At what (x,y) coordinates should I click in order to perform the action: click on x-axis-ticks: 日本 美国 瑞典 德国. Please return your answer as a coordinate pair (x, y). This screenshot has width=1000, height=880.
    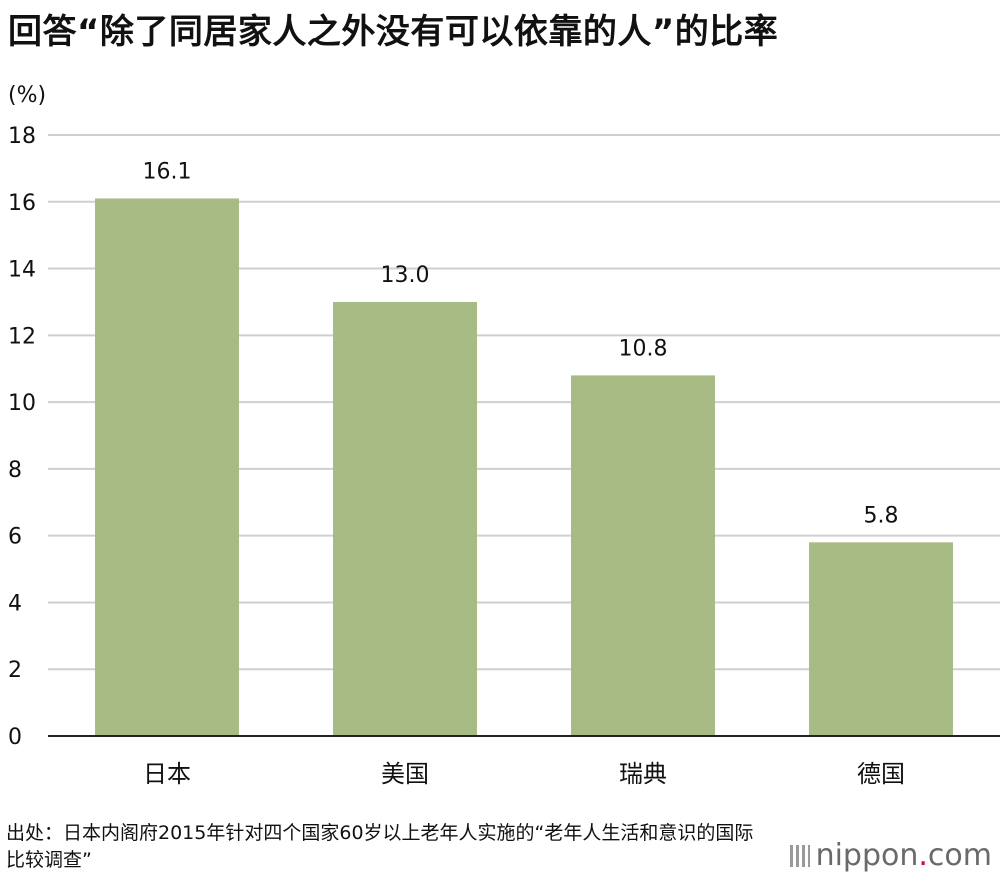
    Looking at the image, I should click on (524, 774).